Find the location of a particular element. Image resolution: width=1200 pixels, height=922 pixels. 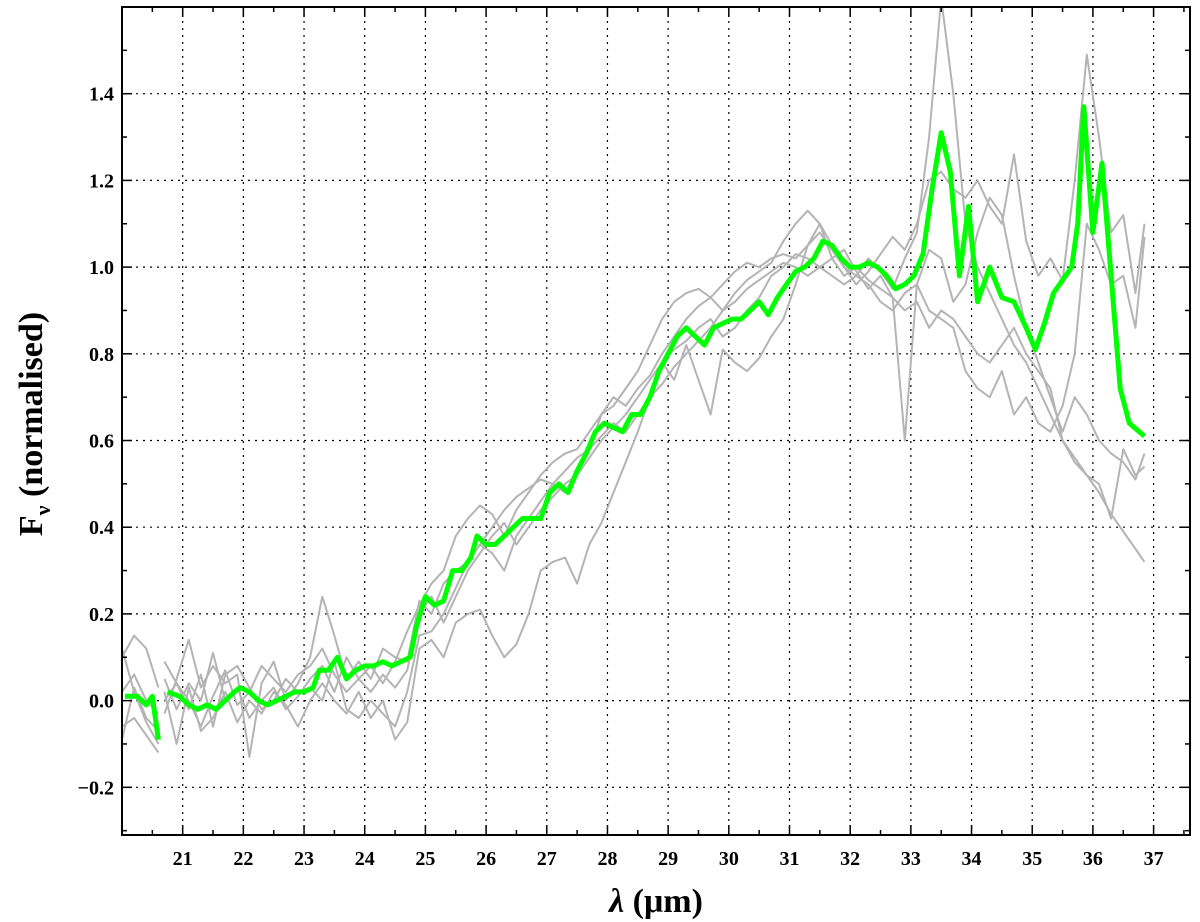

y-axis-title: Fν (normalised) is located at coordinates (34, 424).